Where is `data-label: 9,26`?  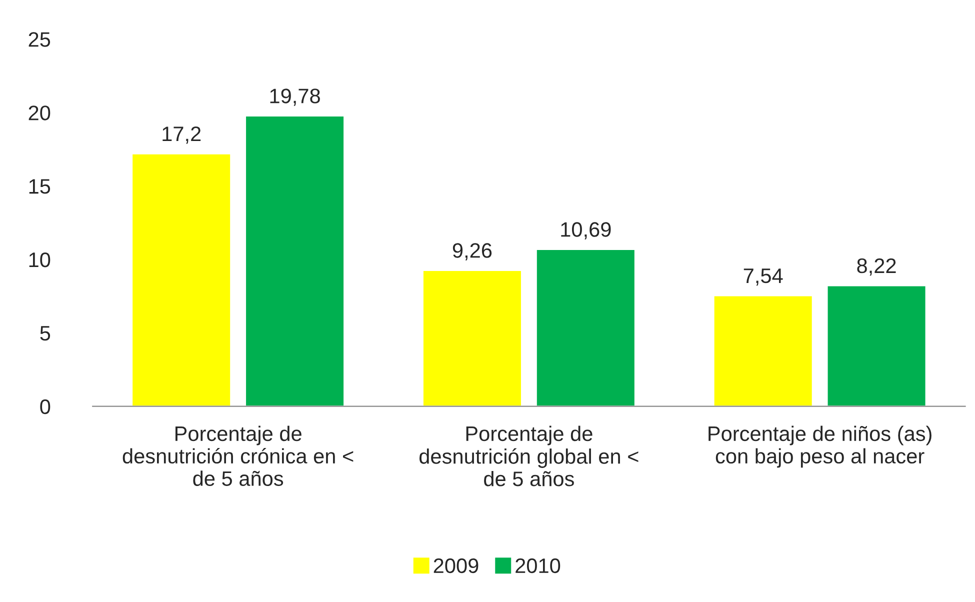
data-label: 9,26 is located at coordinates (472, 251).